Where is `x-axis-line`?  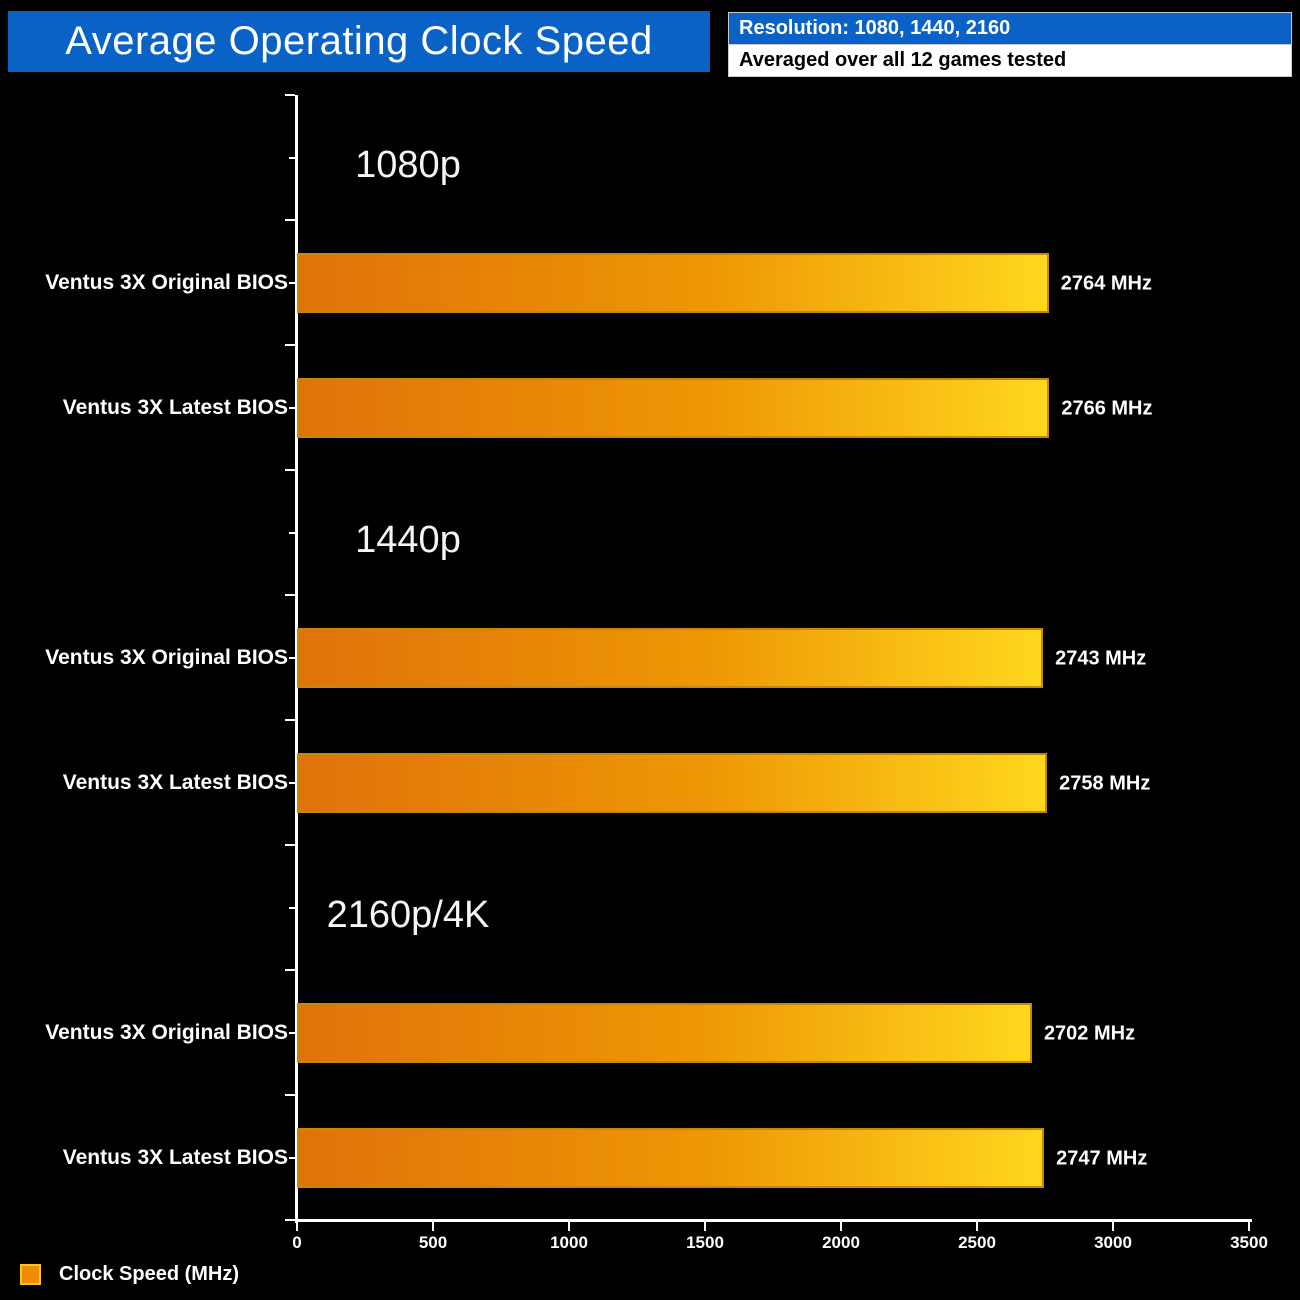 x-axis-line is located at coordinates (773, 1220).